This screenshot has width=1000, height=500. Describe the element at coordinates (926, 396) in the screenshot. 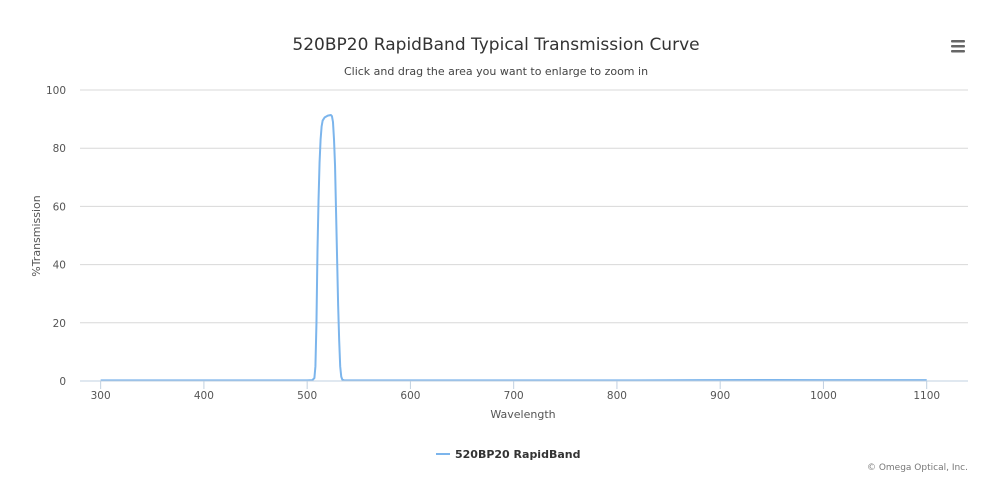

I see `x-tick-label: 1100` at that location.